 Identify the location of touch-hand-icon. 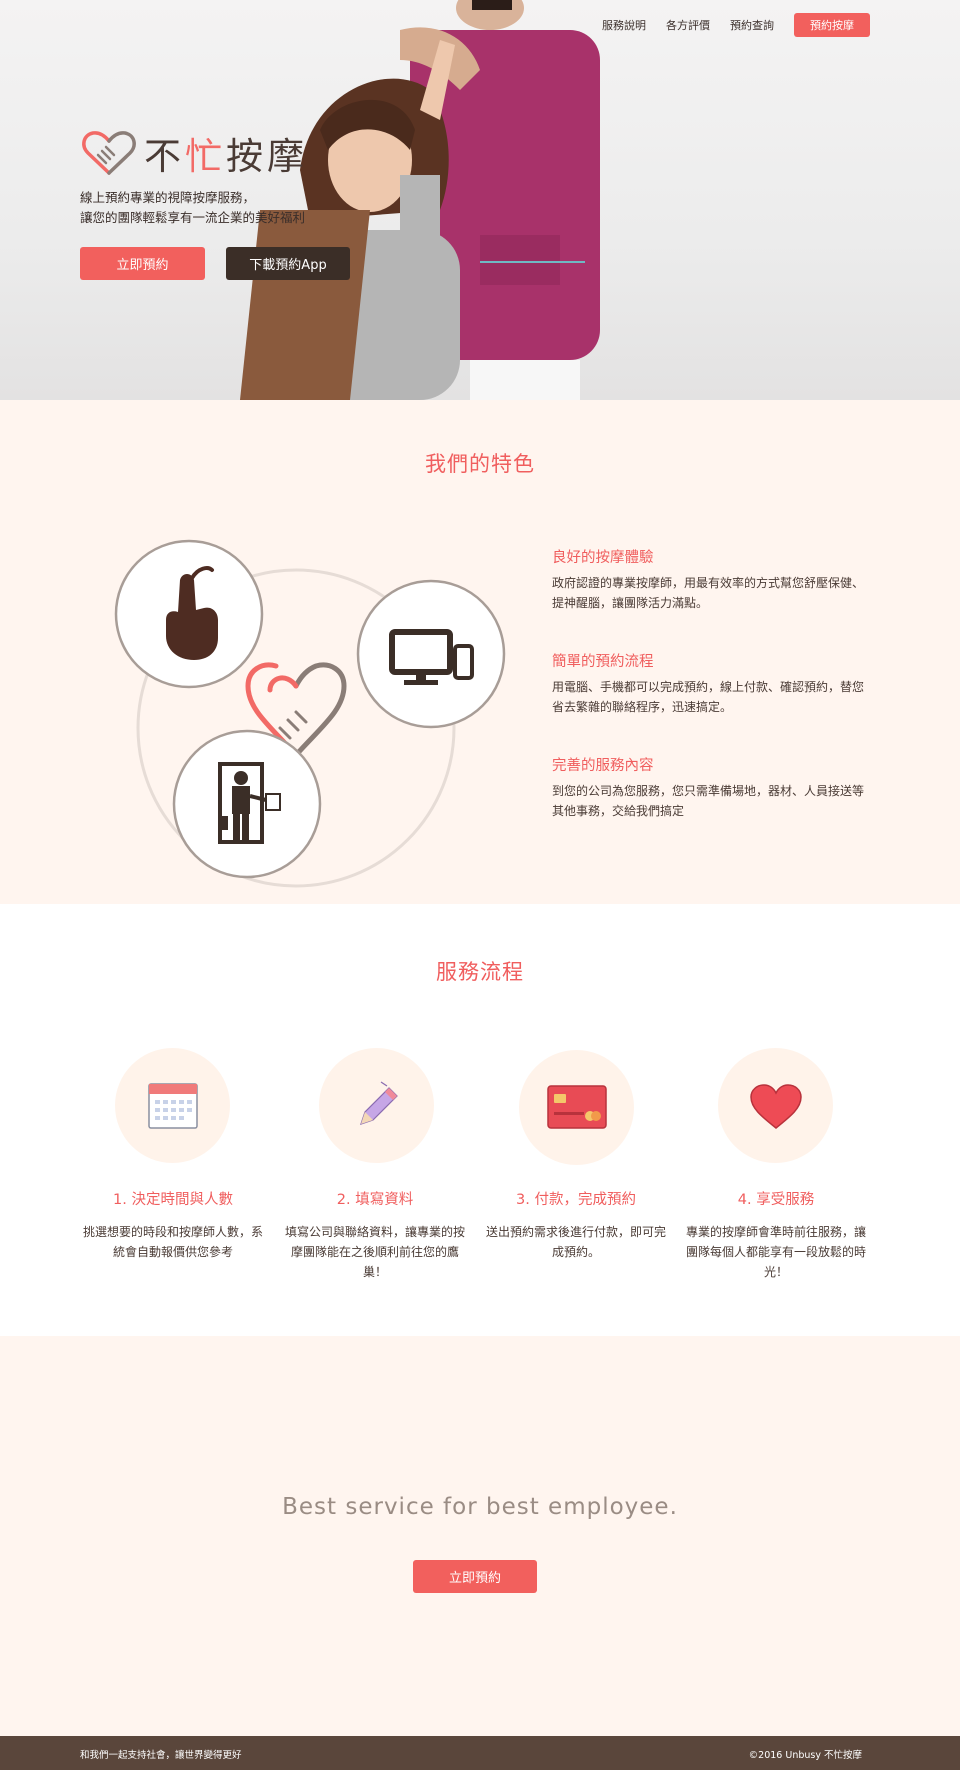
(192, 613).